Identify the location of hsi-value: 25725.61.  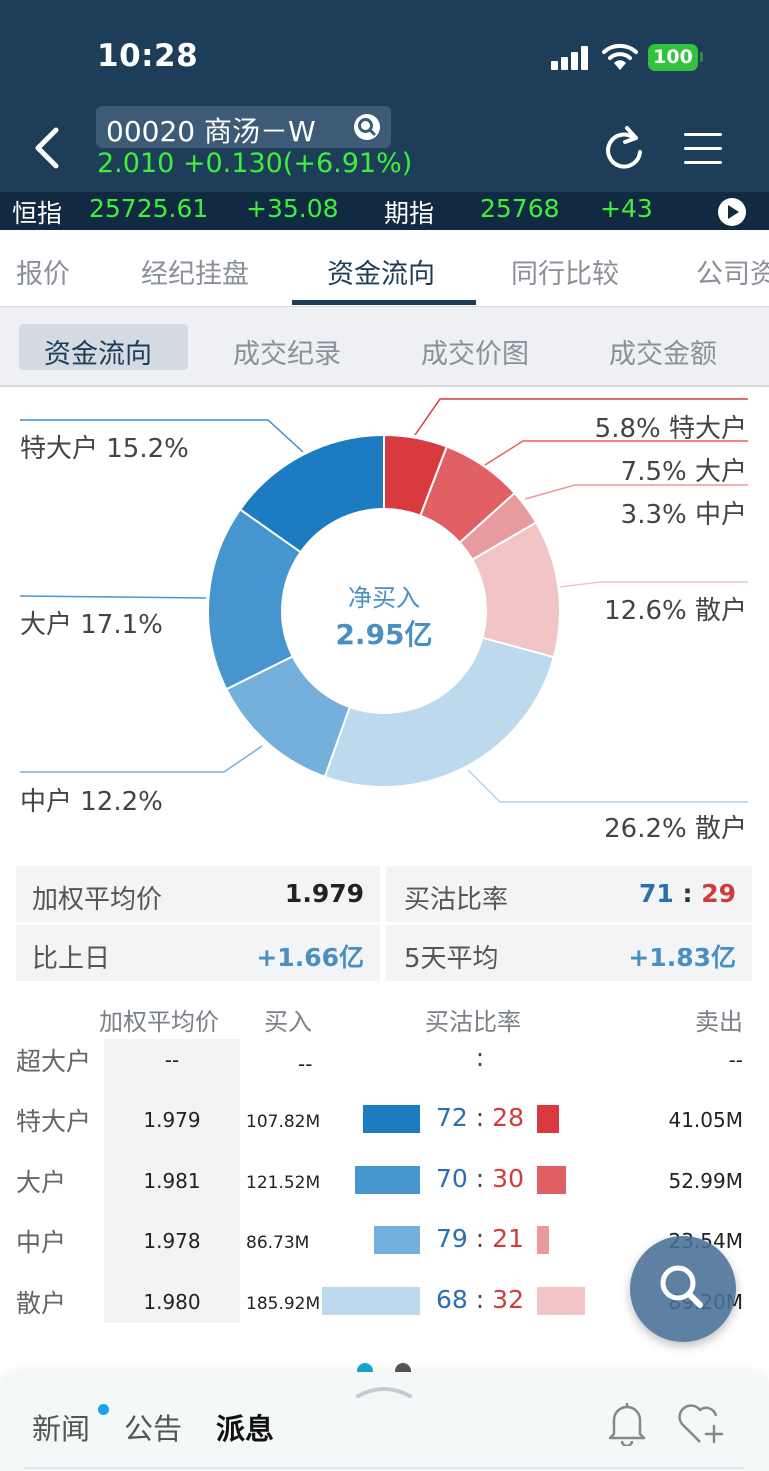
(149, 208).